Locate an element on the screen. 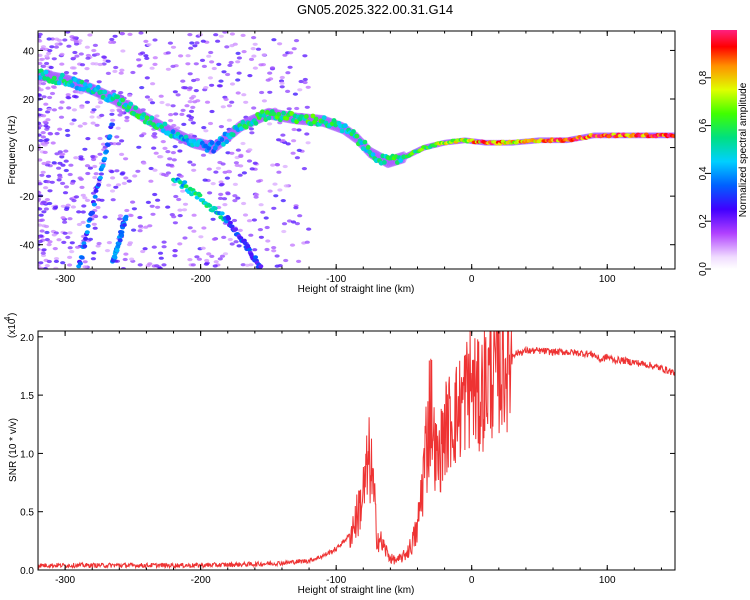 This screenshot has height=600, width=750. snr-multiplier-base: (x10 is located at coordinates (12, 328).